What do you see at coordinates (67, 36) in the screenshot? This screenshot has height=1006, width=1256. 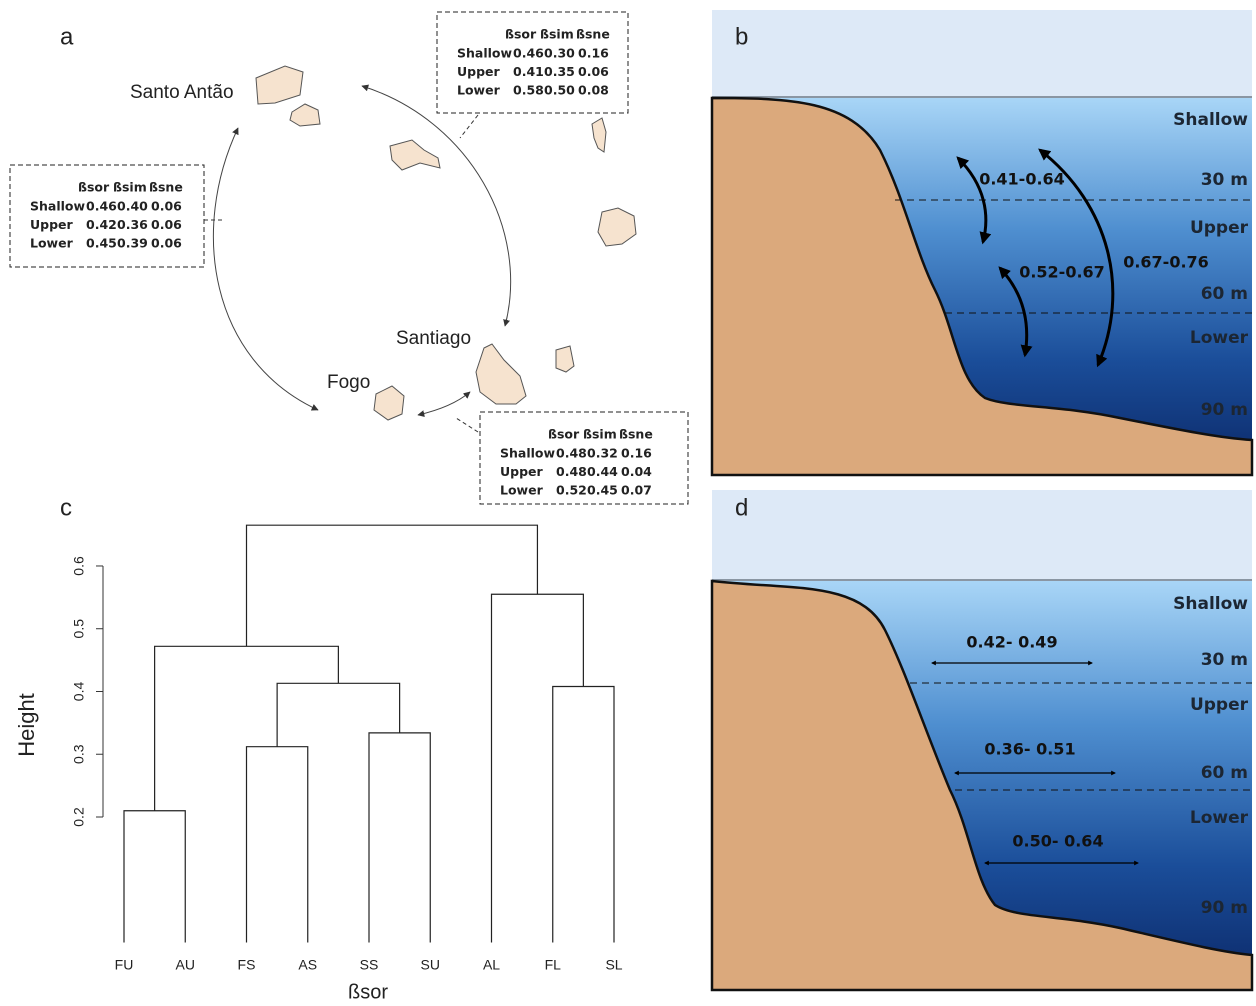 I see `panel-letter: a` at bounding box center [67, 36].